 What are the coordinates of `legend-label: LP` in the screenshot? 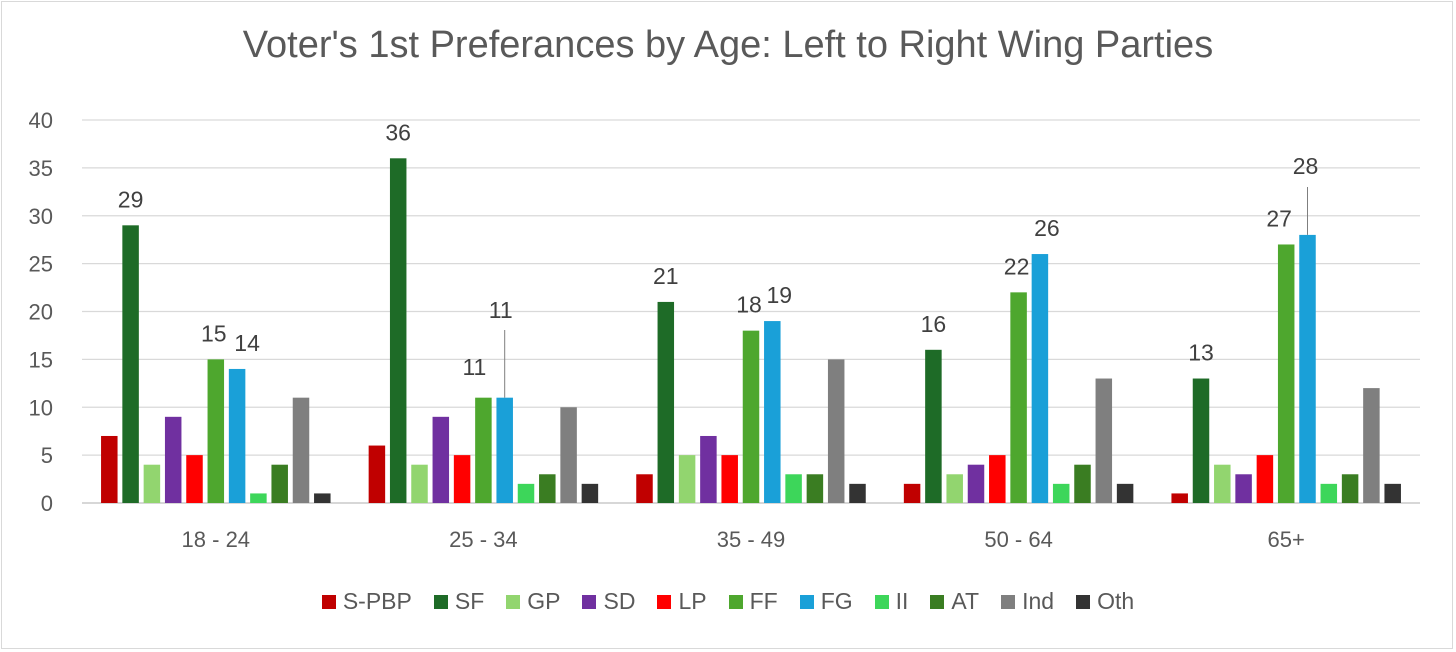 It's located at (692, 601).